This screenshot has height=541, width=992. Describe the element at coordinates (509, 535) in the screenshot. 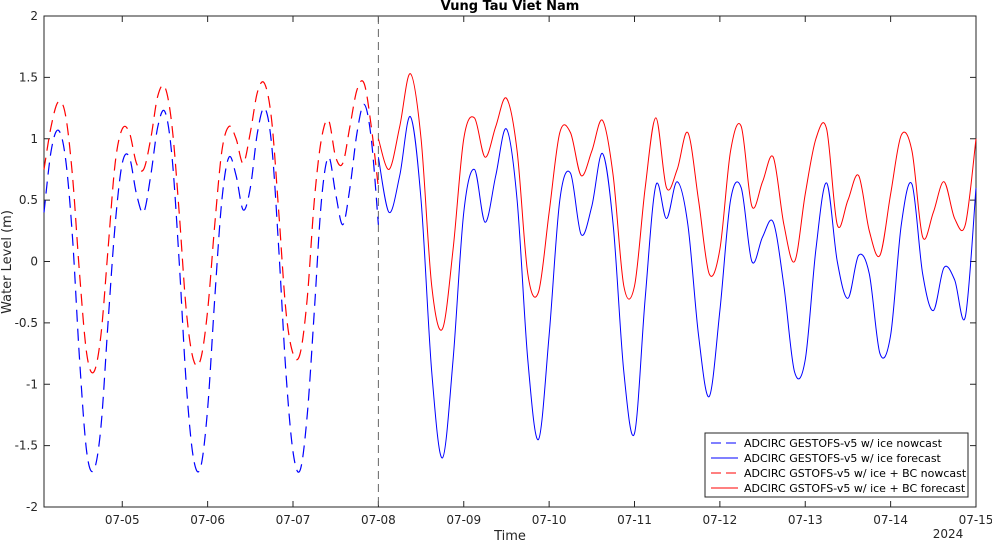

I see `x-axis-label: Time` at that location.